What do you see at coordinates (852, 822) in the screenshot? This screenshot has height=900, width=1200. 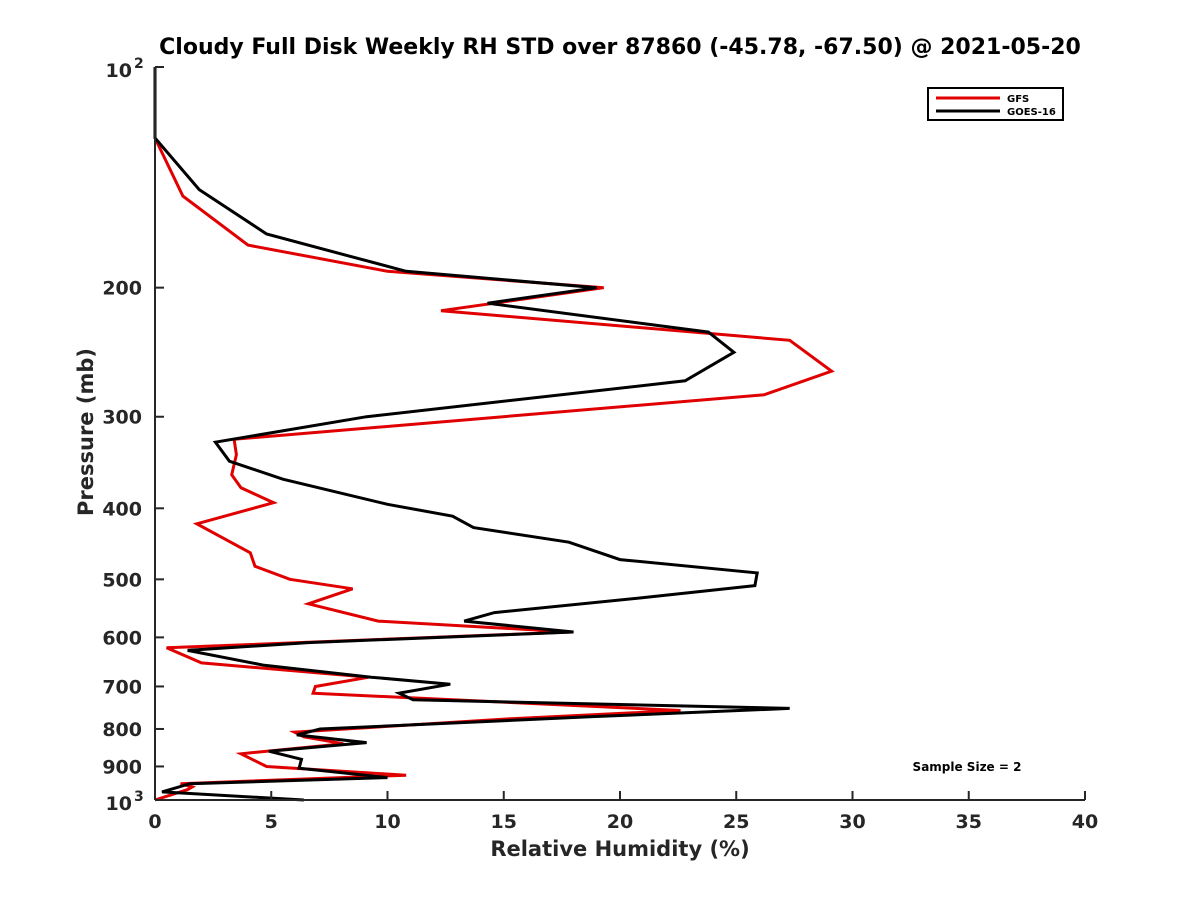 I see `x-tick-label: 30` at bounding box center [852, 822].